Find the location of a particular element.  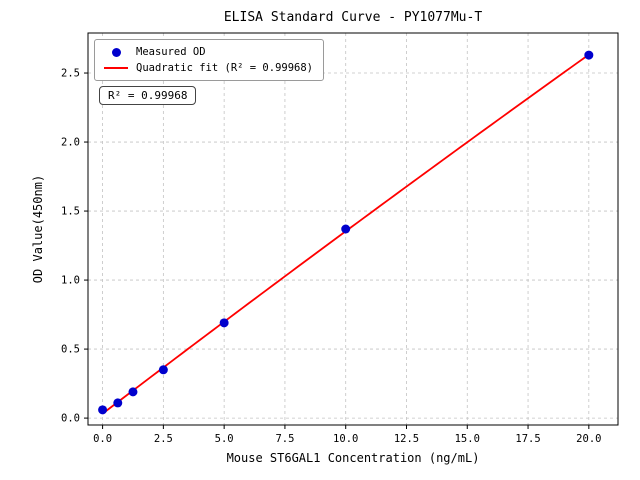

svg-text: 10.0 is located at coordinates (345, 439).